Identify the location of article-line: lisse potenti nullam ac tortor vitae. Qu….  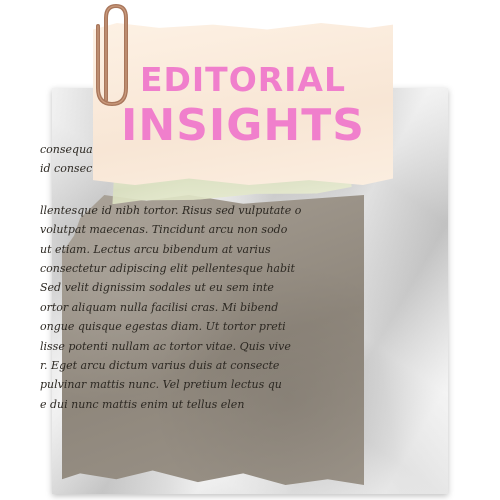
(165, 346).